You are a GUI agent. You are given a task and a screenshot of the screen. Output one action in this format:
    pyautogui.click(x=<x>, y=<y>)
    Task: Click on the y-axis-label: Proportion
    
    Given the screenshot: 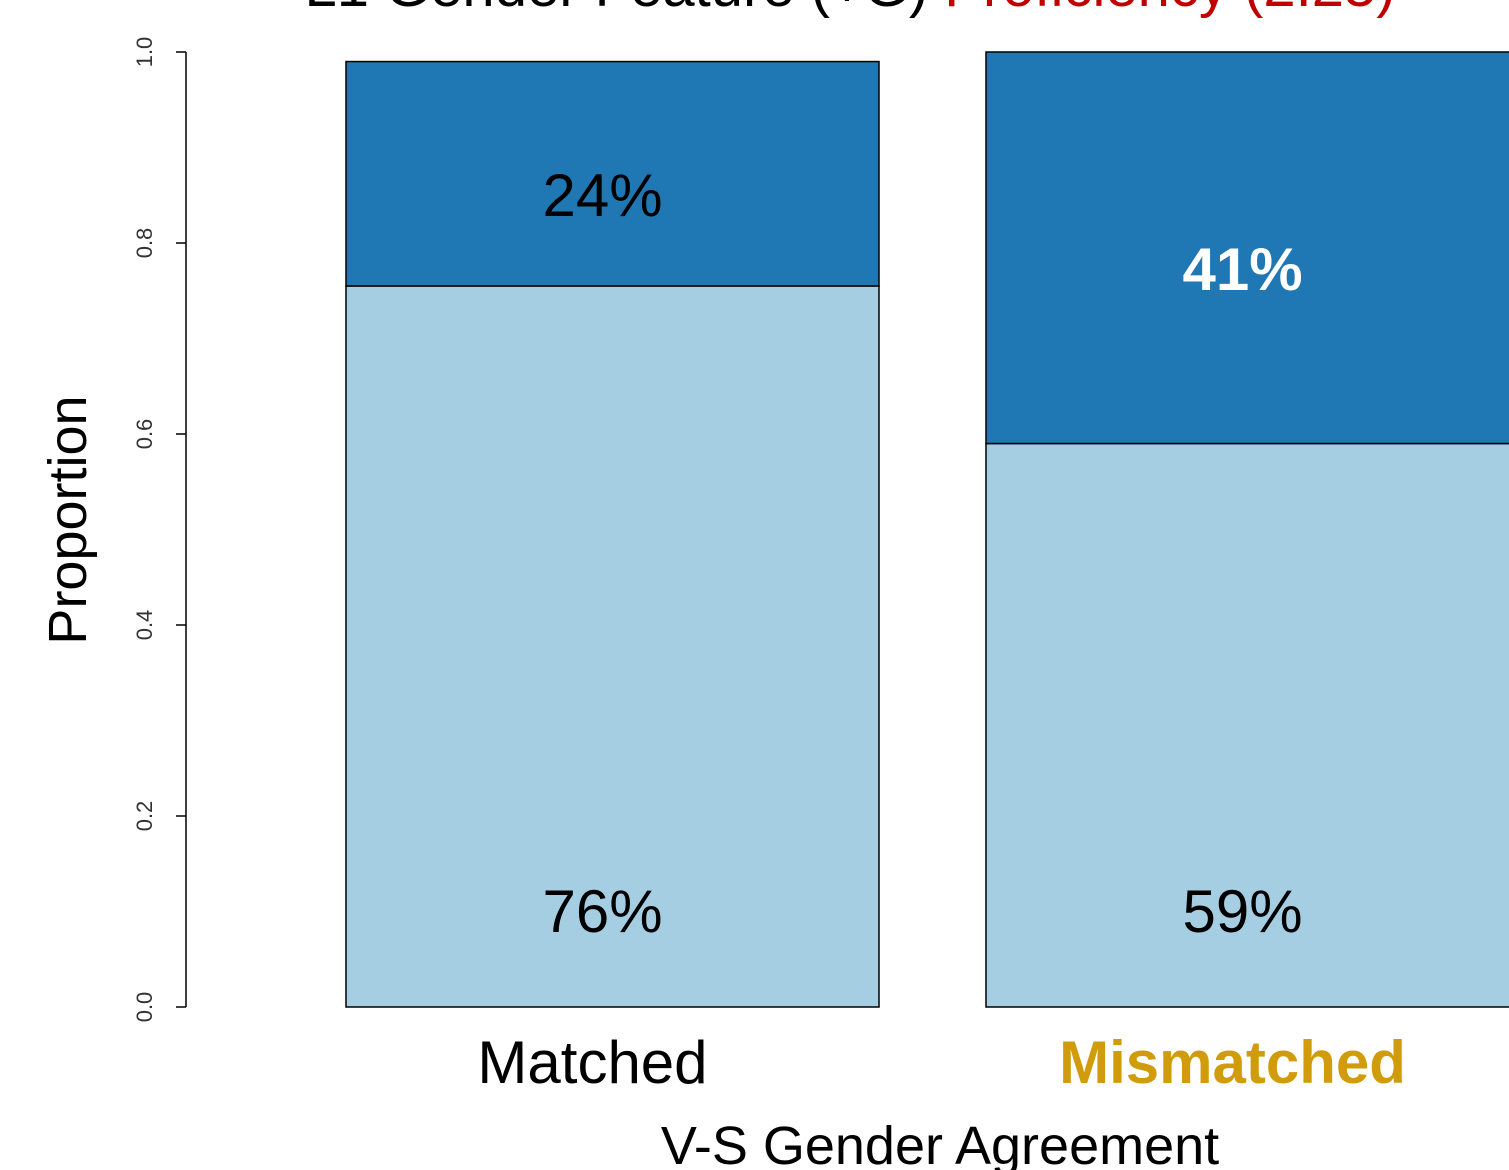 What is the action you would take?
    pyautogui.click(x=68, y=519)
    